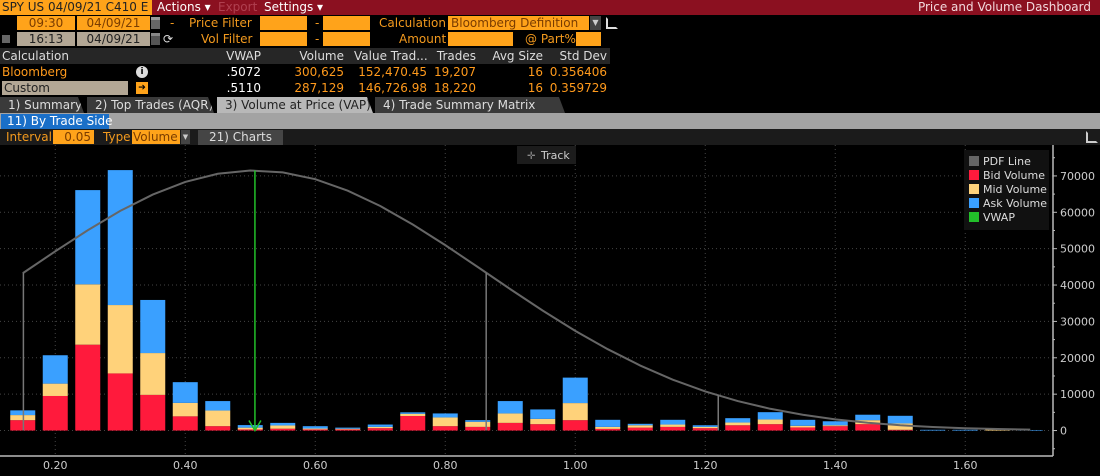  What do you see at coordinates (974, 217) in the screenshot?
I see `legend-swatch-vwap` at bounding box center [974, 217].